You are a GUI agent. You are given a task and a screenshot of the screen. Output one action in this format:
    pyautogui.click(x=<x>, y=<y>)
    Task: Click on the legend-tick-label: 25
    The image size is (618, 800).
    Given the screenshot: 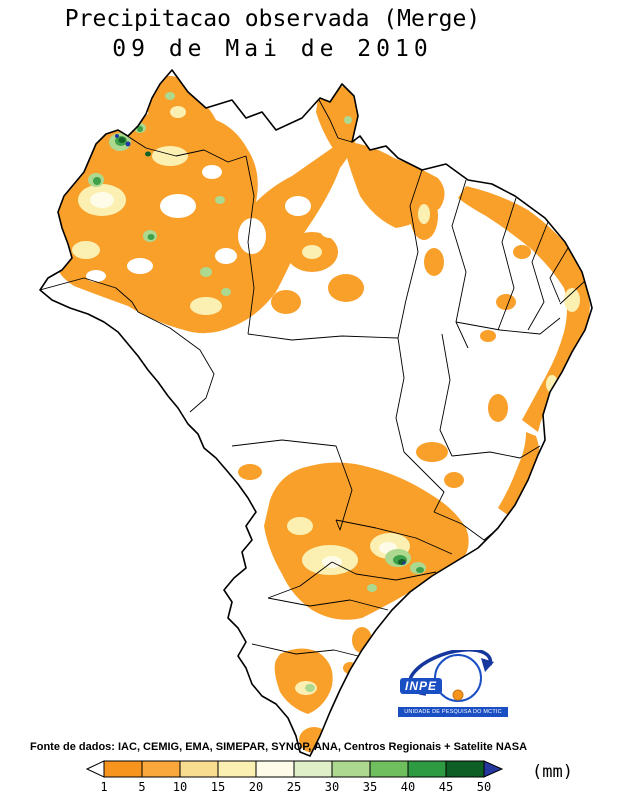 What is the action you would take?
    pyautogui.click(x=294, y=787)
    